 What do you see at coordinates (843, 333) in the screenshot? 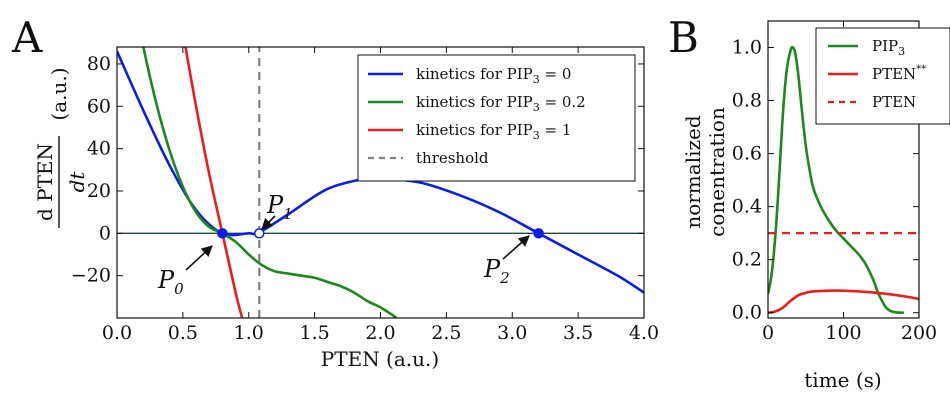
I see `panel-b-xtick-label: 100` at bounding box center [843, 333].